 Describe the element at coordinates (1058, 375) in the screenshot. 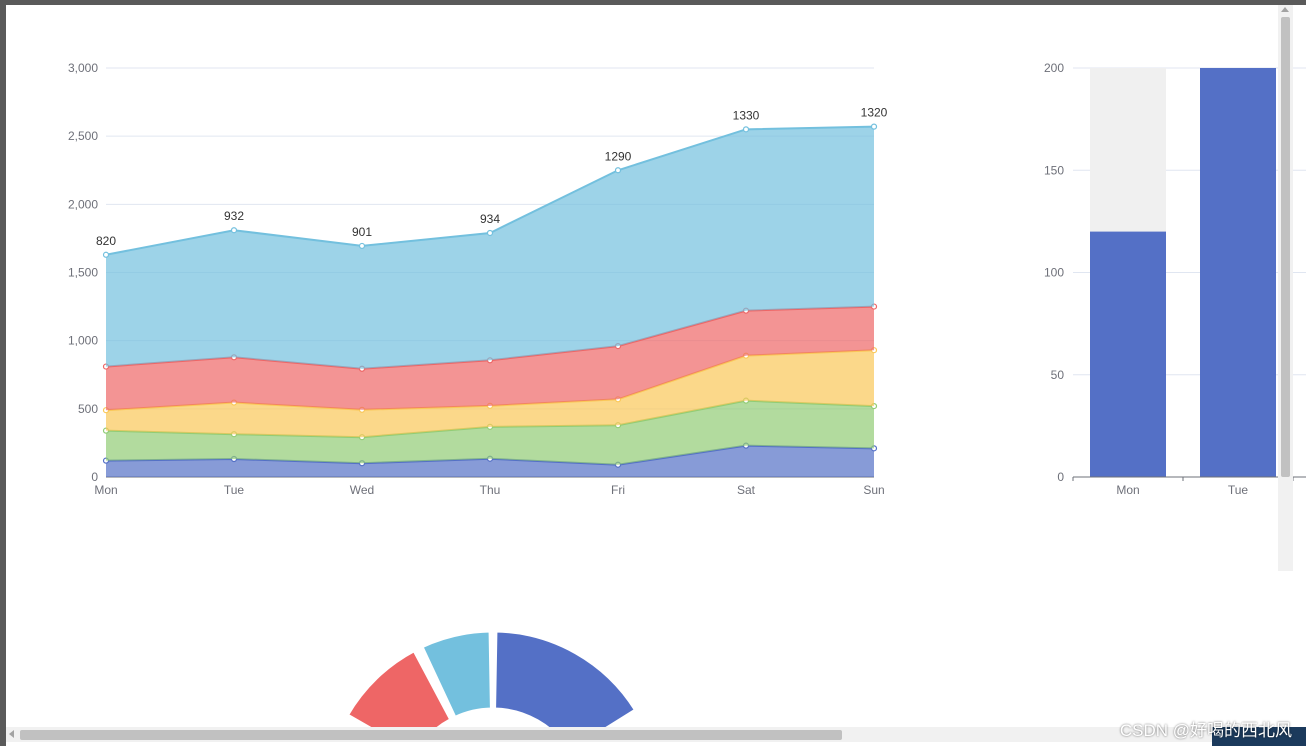

I see `y-tick-label: 50` at that location.